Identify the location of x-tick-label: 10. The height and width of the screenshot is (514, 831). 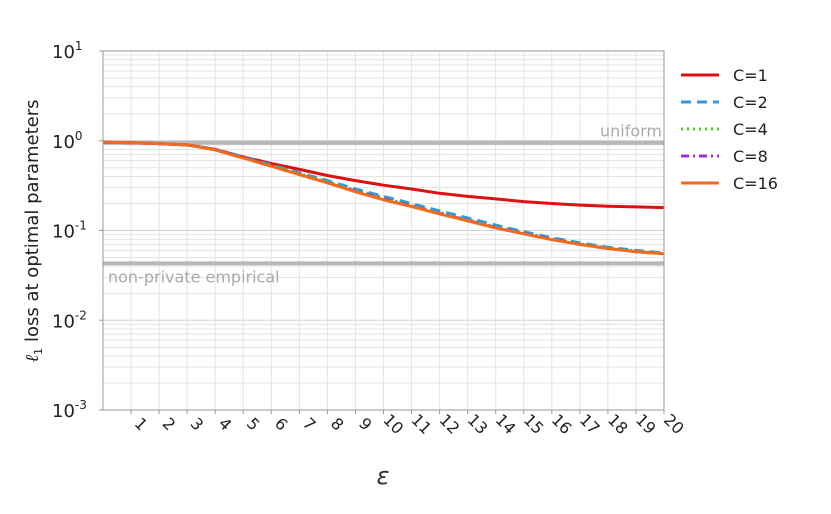
(393, 424).